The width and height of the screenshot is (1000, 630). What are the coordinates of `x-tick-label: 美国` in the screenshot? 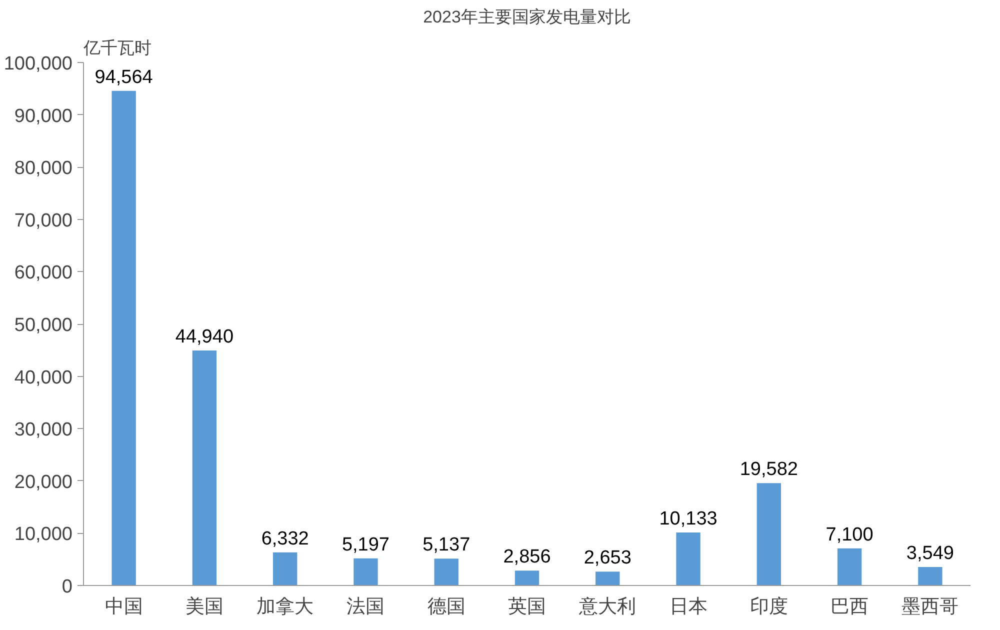 It's located at (204, 607).